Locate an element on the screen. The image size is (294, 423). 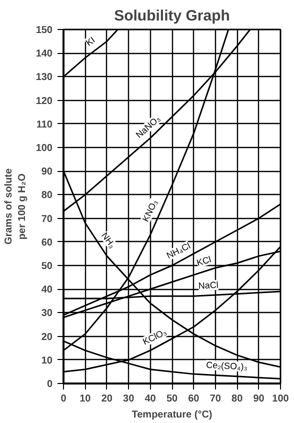
annotation: KClO₃ is located at coordinates (154, 336).